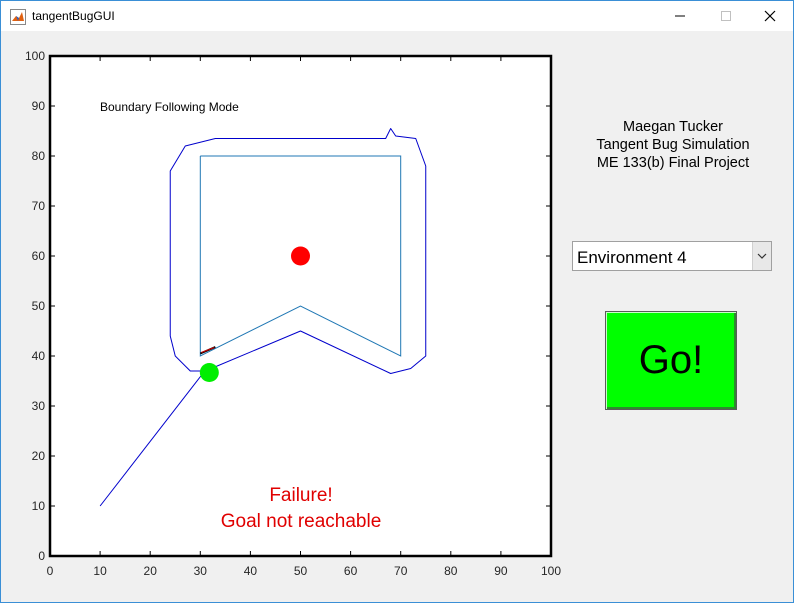 The image size is (794, 603). Describe the element at coordinates (551, 571) in the screenshot. I see `x-tick-label: 100` at that location.